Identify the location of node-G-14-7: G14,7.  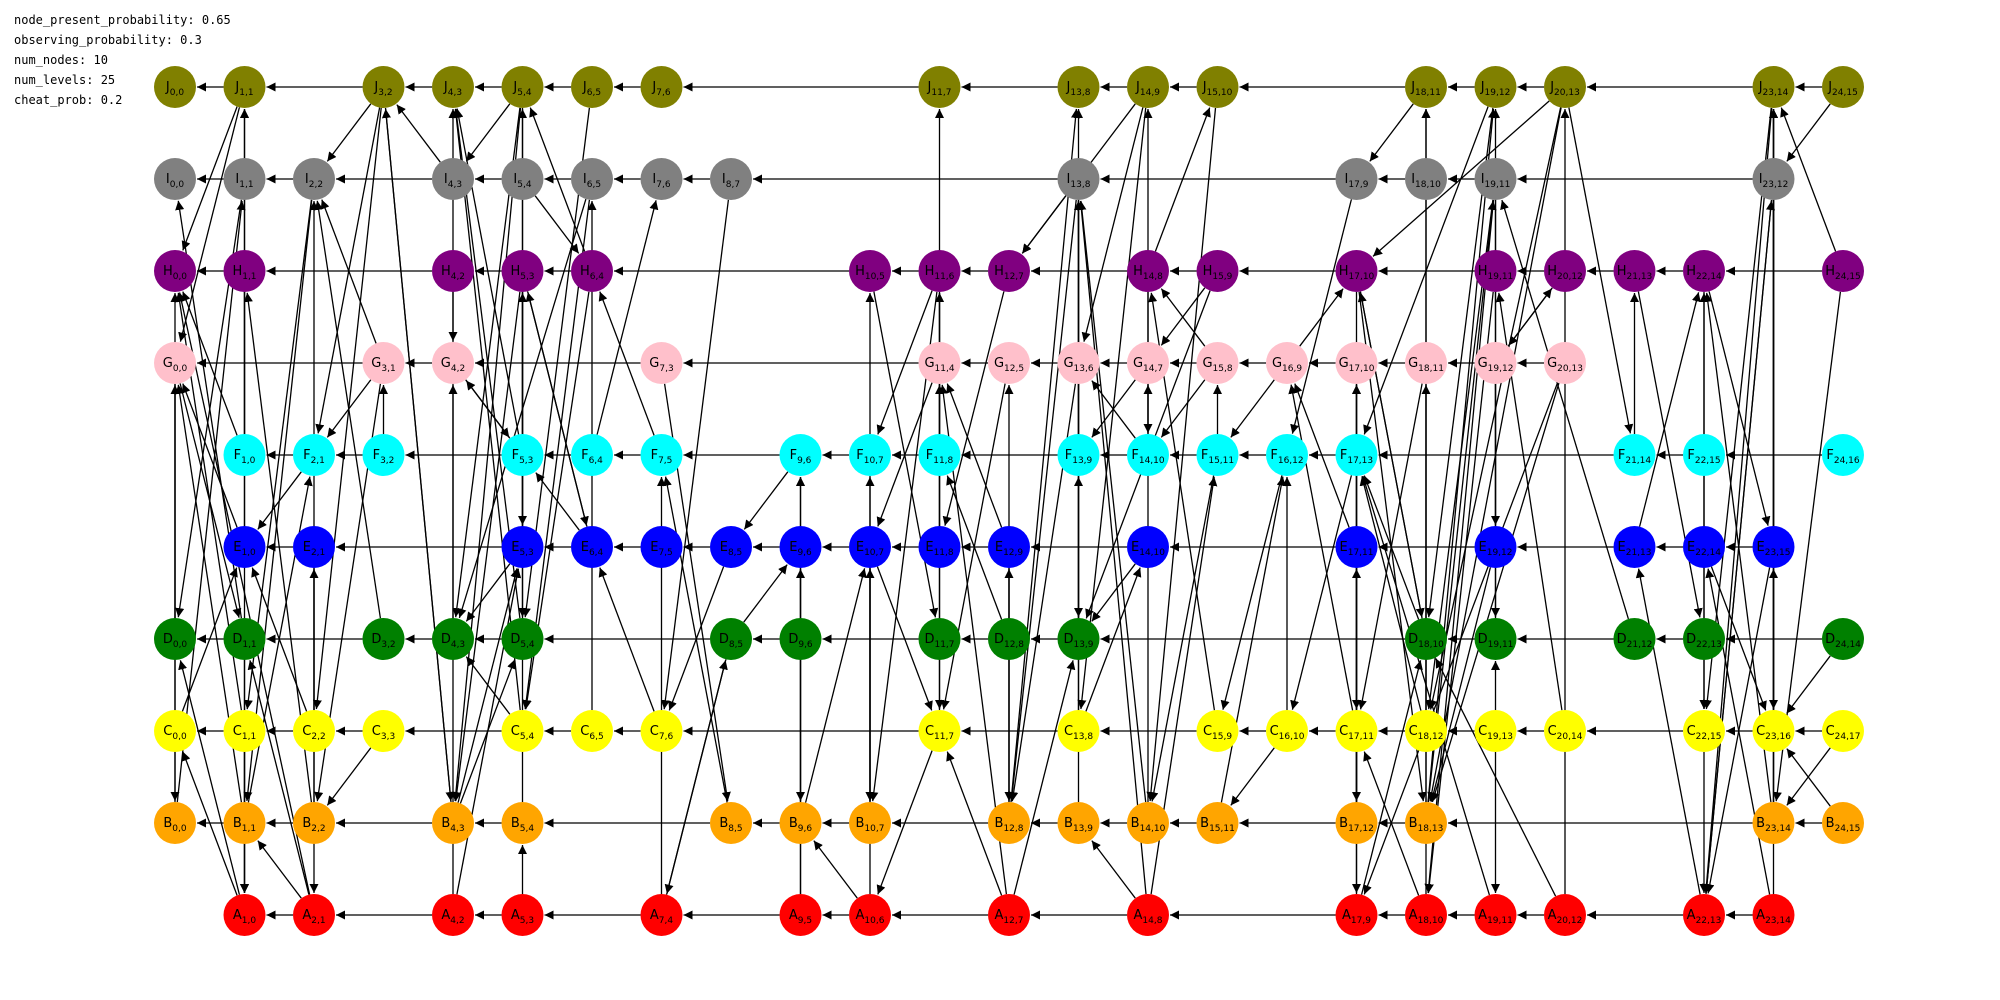
(1148, 363).